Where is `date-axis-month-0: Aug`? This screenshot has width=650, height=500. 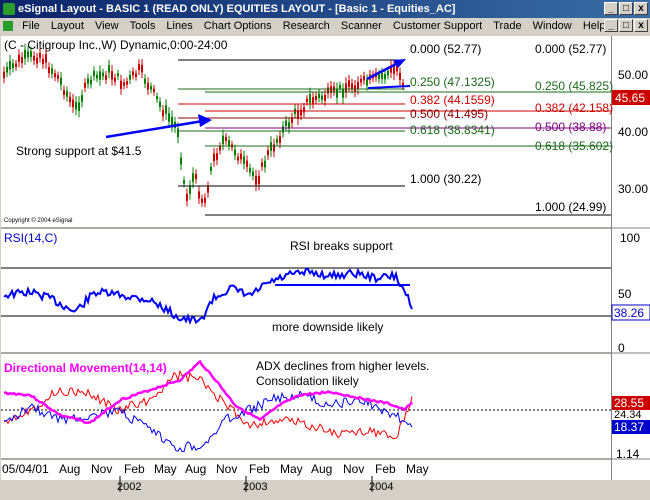 date-axis-month-0: Aug is located at coordinates (69, 469).